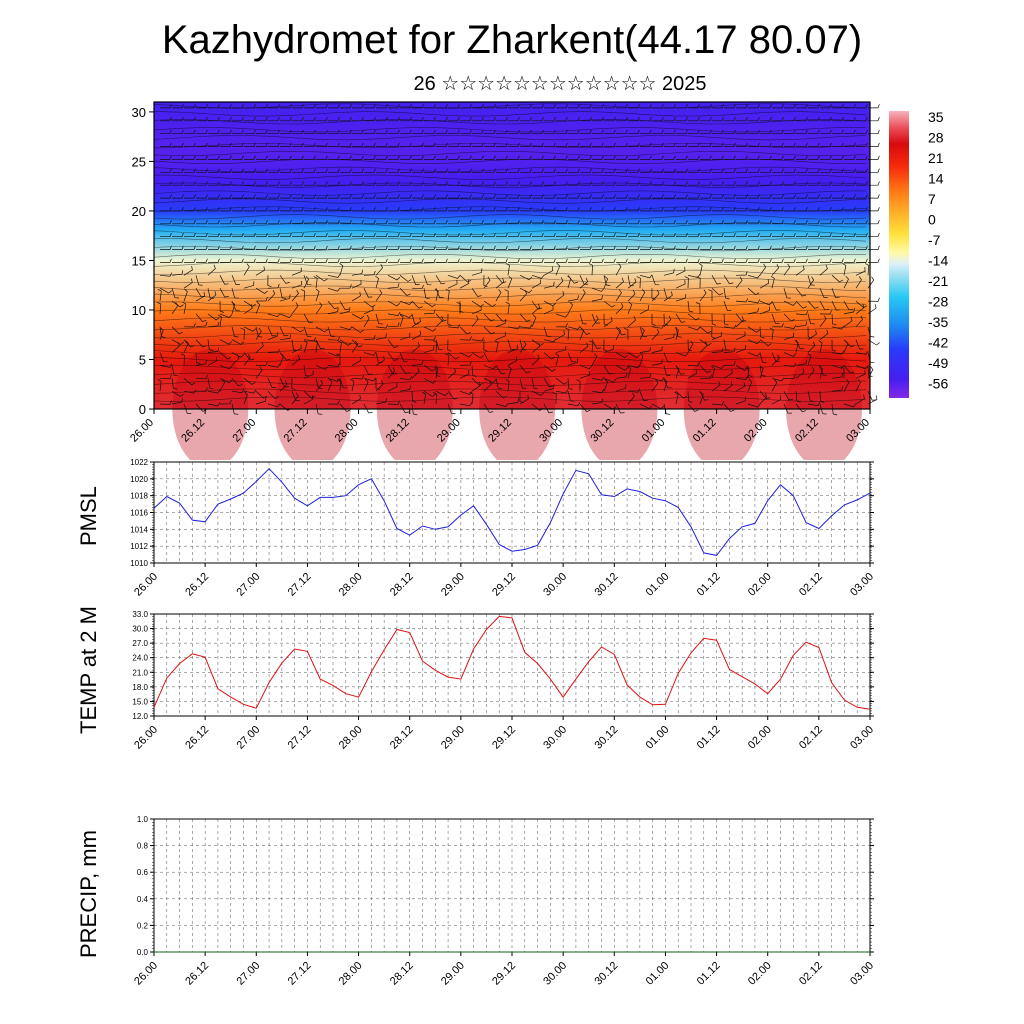 The height and width of the screenshot is (1024, 1024). What do you see at coordinates (139, 479) in the screenshot?
I see `y-tick-label: 1020` at bounding box center [139, 479].